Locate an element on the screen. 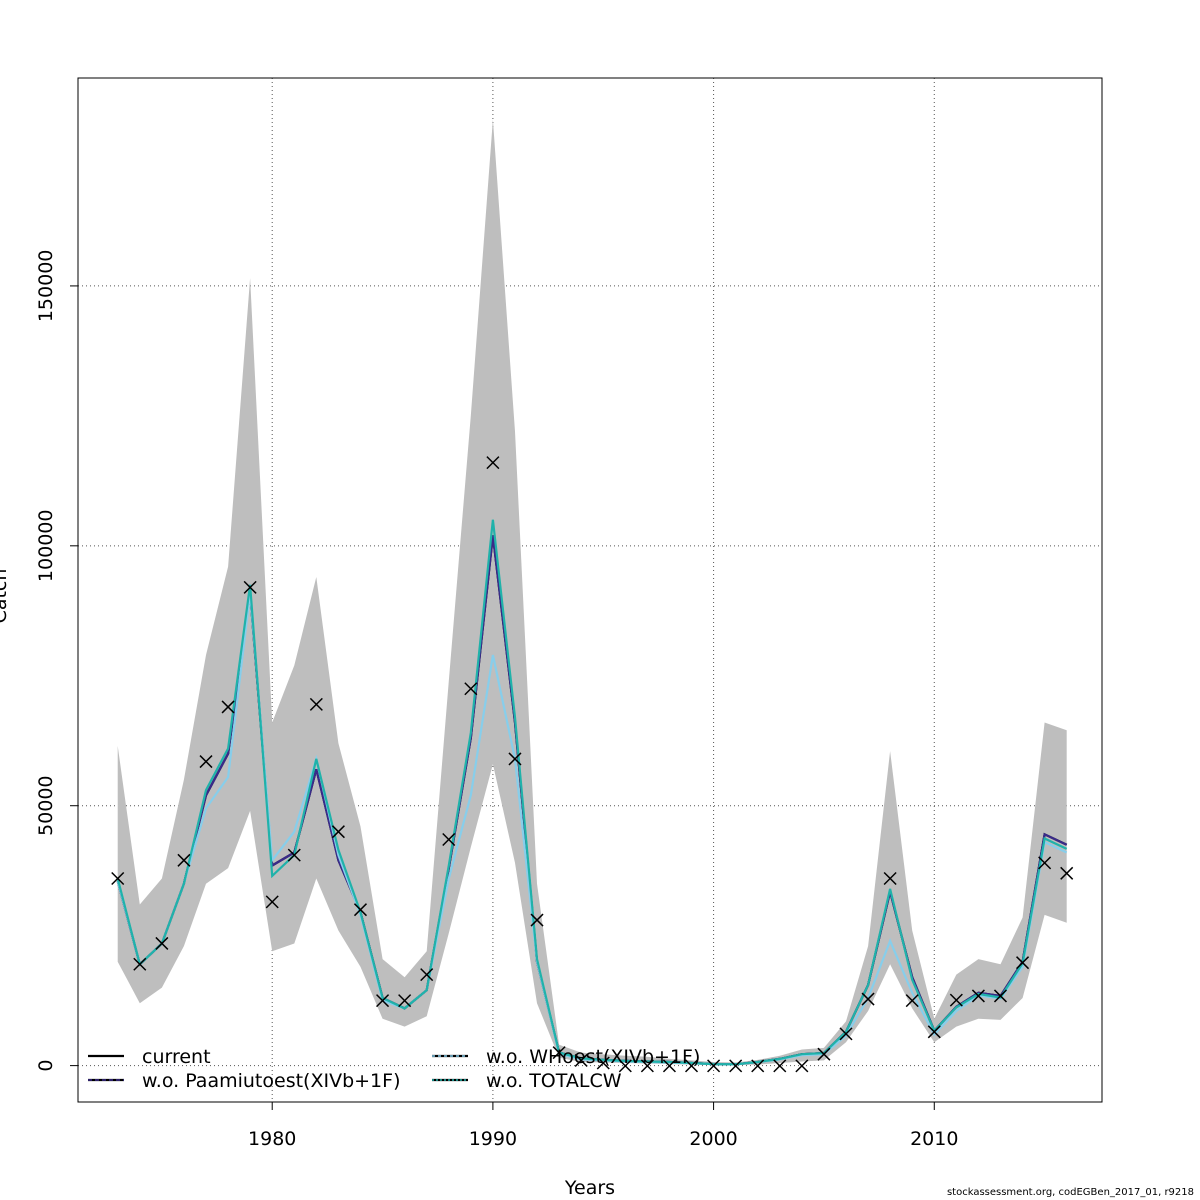 The height and width of the screenshot is (1200, 1200). x-tick-label: 1980 is located at coordinates (272, 1139).